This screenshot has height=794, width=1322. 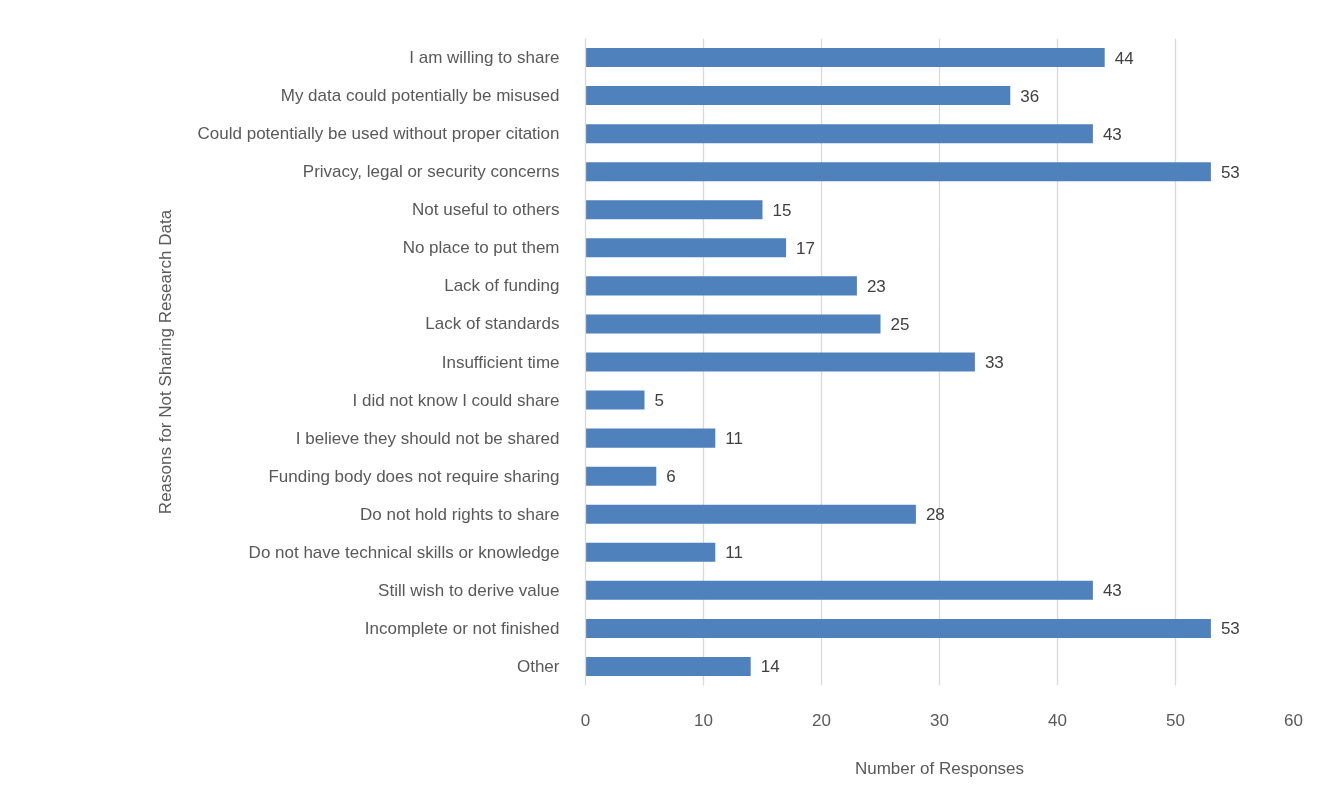 I want to click on x-tick-label: 50, so click(x=1175, y=720).